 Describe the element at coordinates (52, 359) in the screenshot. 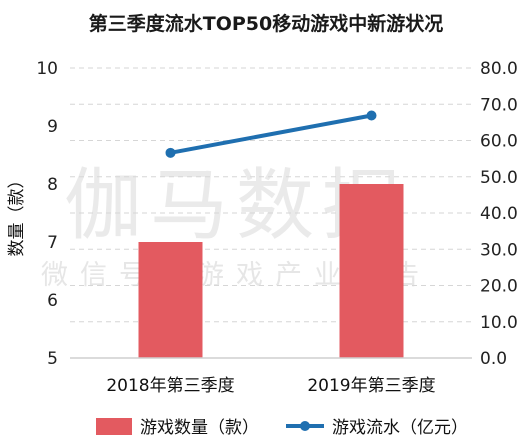

I see `left-tick-label: 5` at that location.